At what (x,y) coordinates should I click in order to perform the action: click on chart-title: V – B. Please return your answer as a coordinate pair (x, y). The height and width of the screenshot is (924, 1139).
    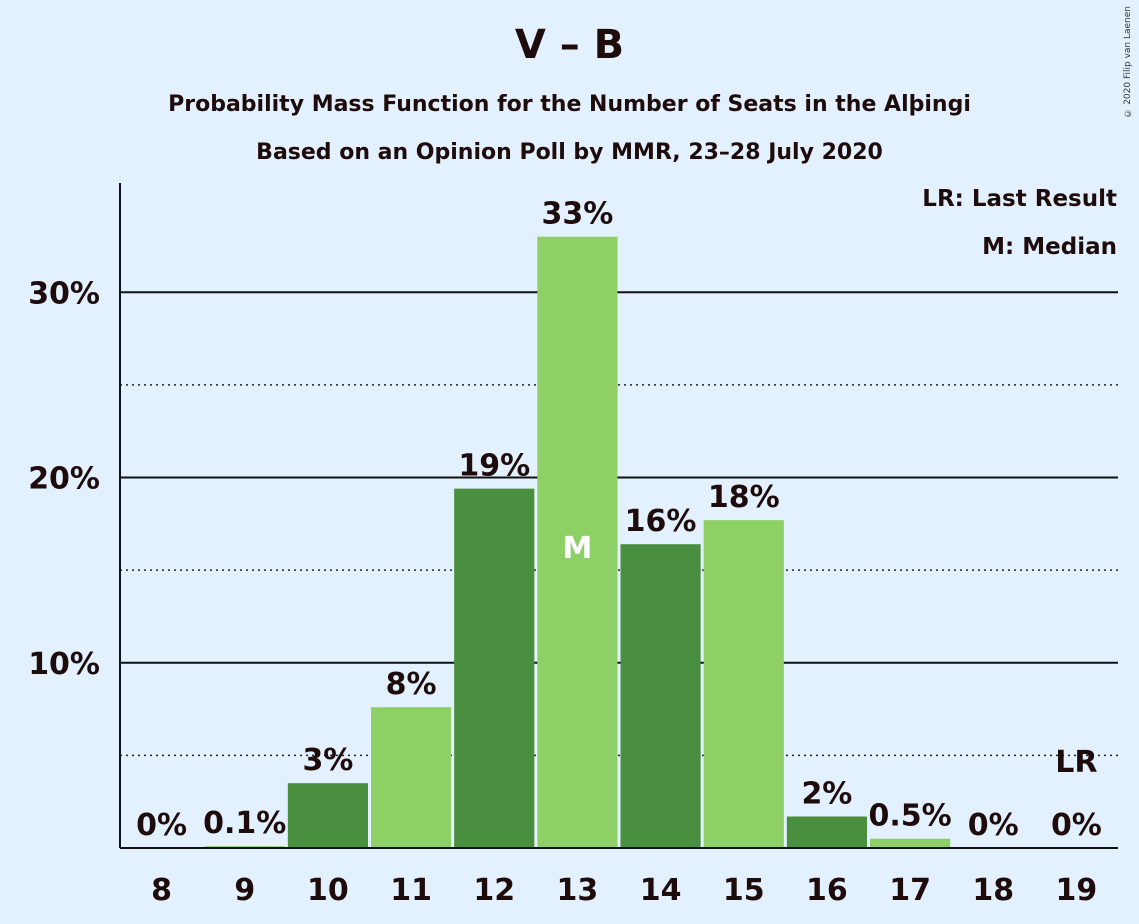
    Looking at the image, I should click on (569, 45).